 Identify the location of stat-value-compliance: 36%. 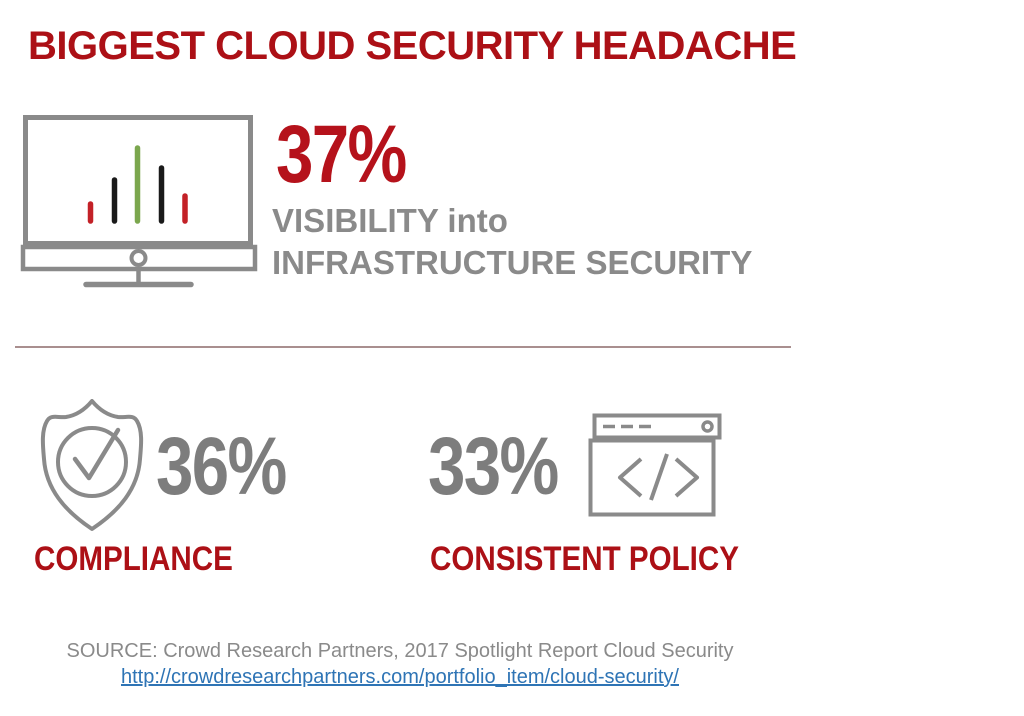
(221, 466).